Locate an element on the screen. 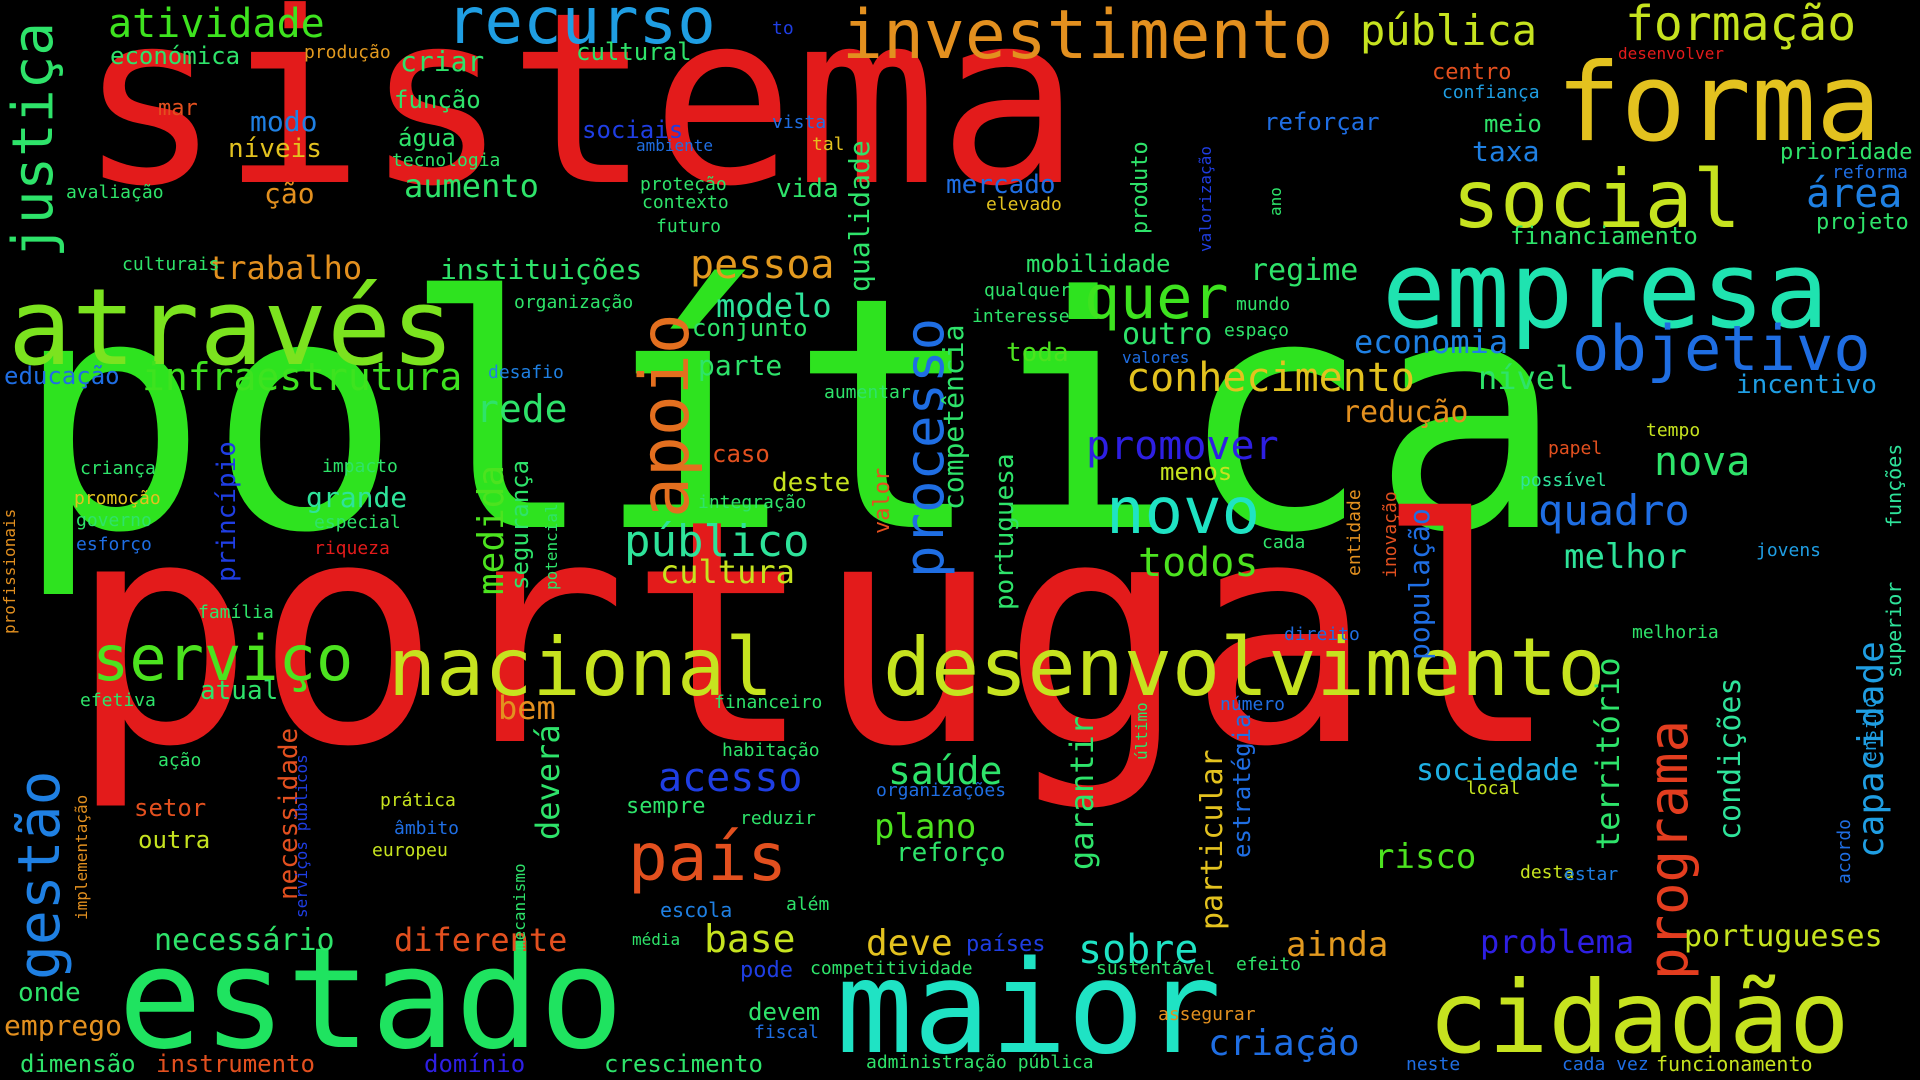 The height and width of the screenshot is (1080, 1920). word: cultural is located at coordinates (634, 52).